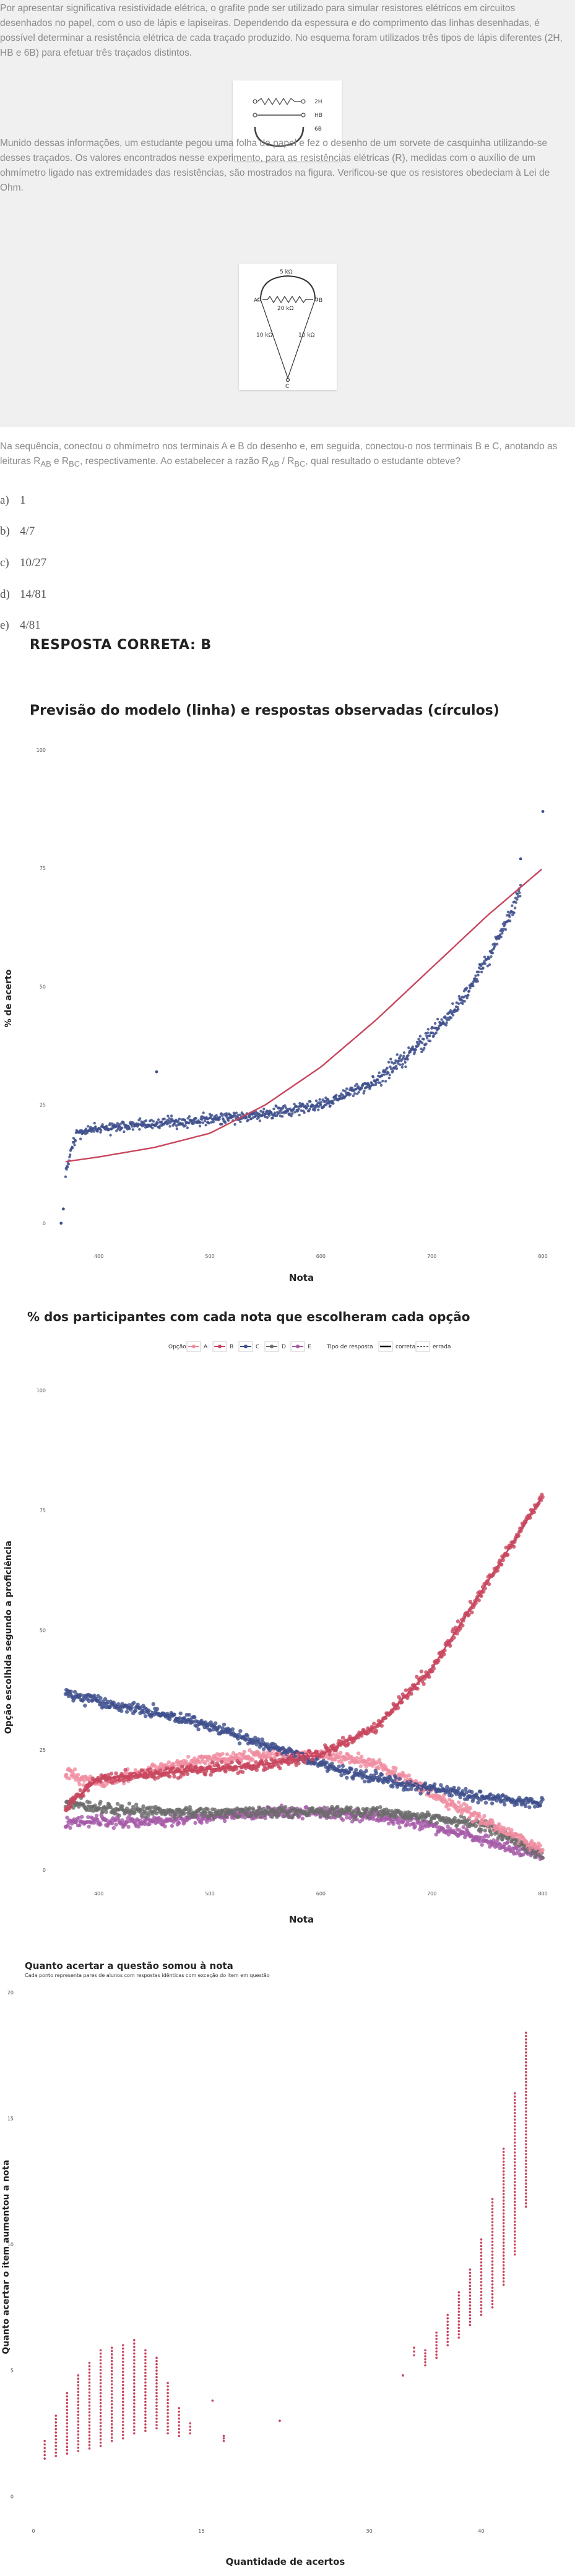 Image resolution: width=575 pixels, height=2576 pixels. I want to click on legend-type-swatch-errada, so click(422, 1346).